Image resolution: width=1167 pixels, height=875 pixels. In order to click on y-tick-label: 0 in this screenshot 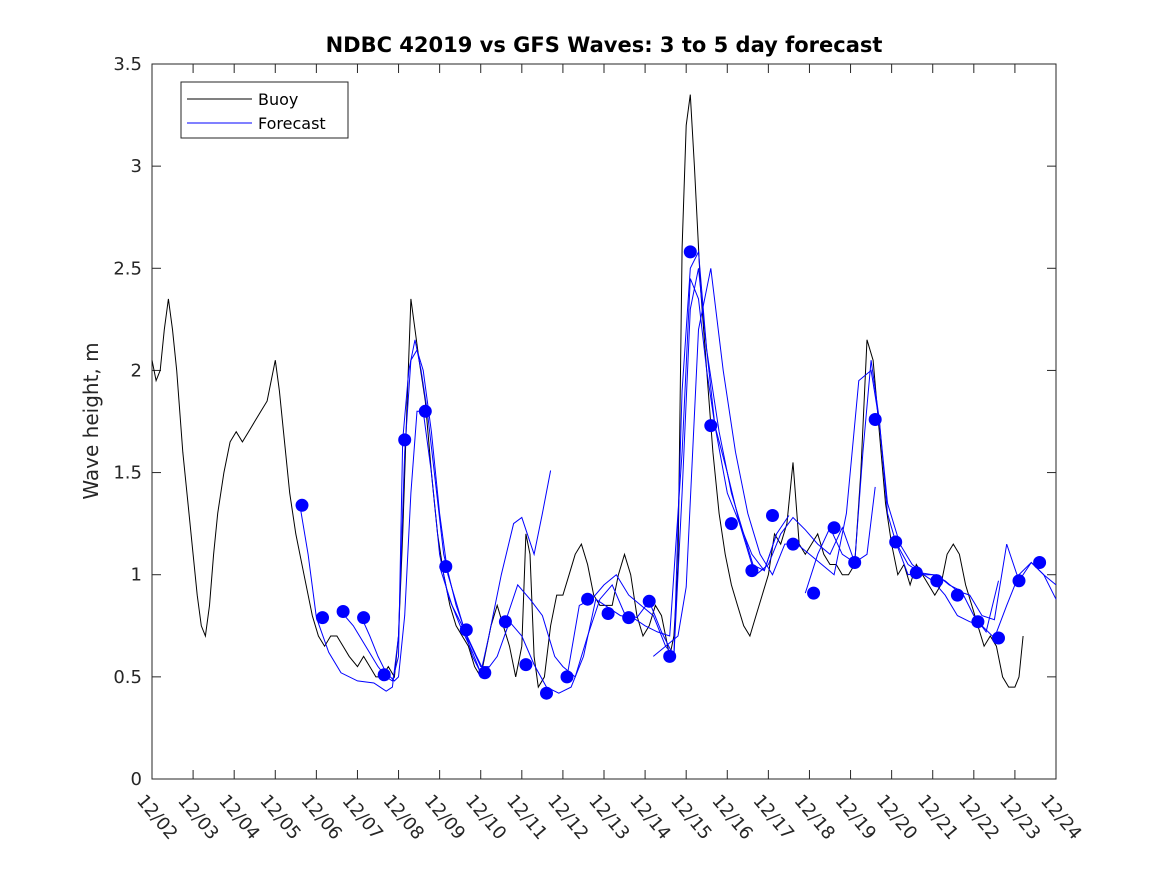, I will do `click(136, 779)`.